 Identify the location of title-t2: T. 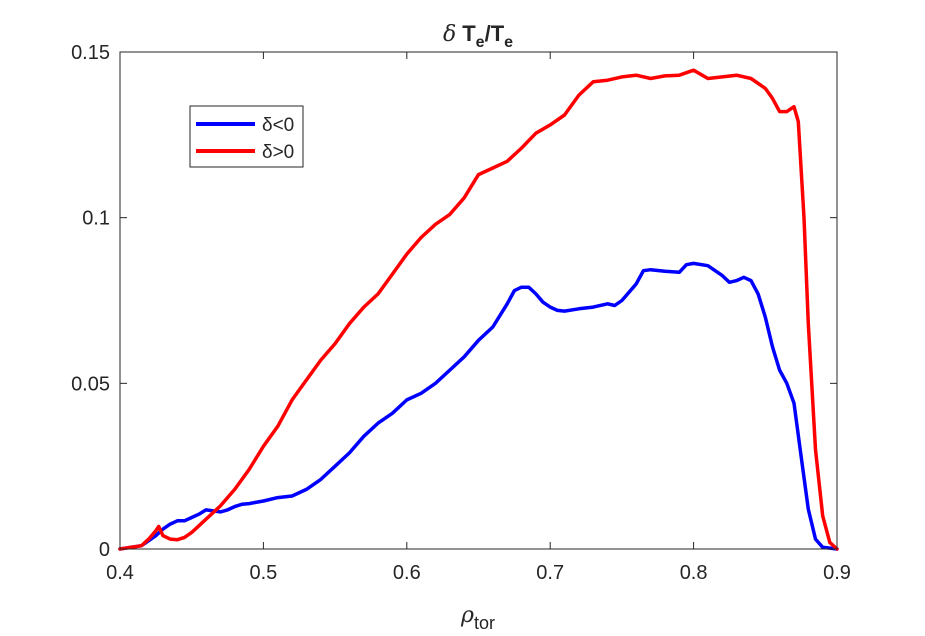
(498, 33).